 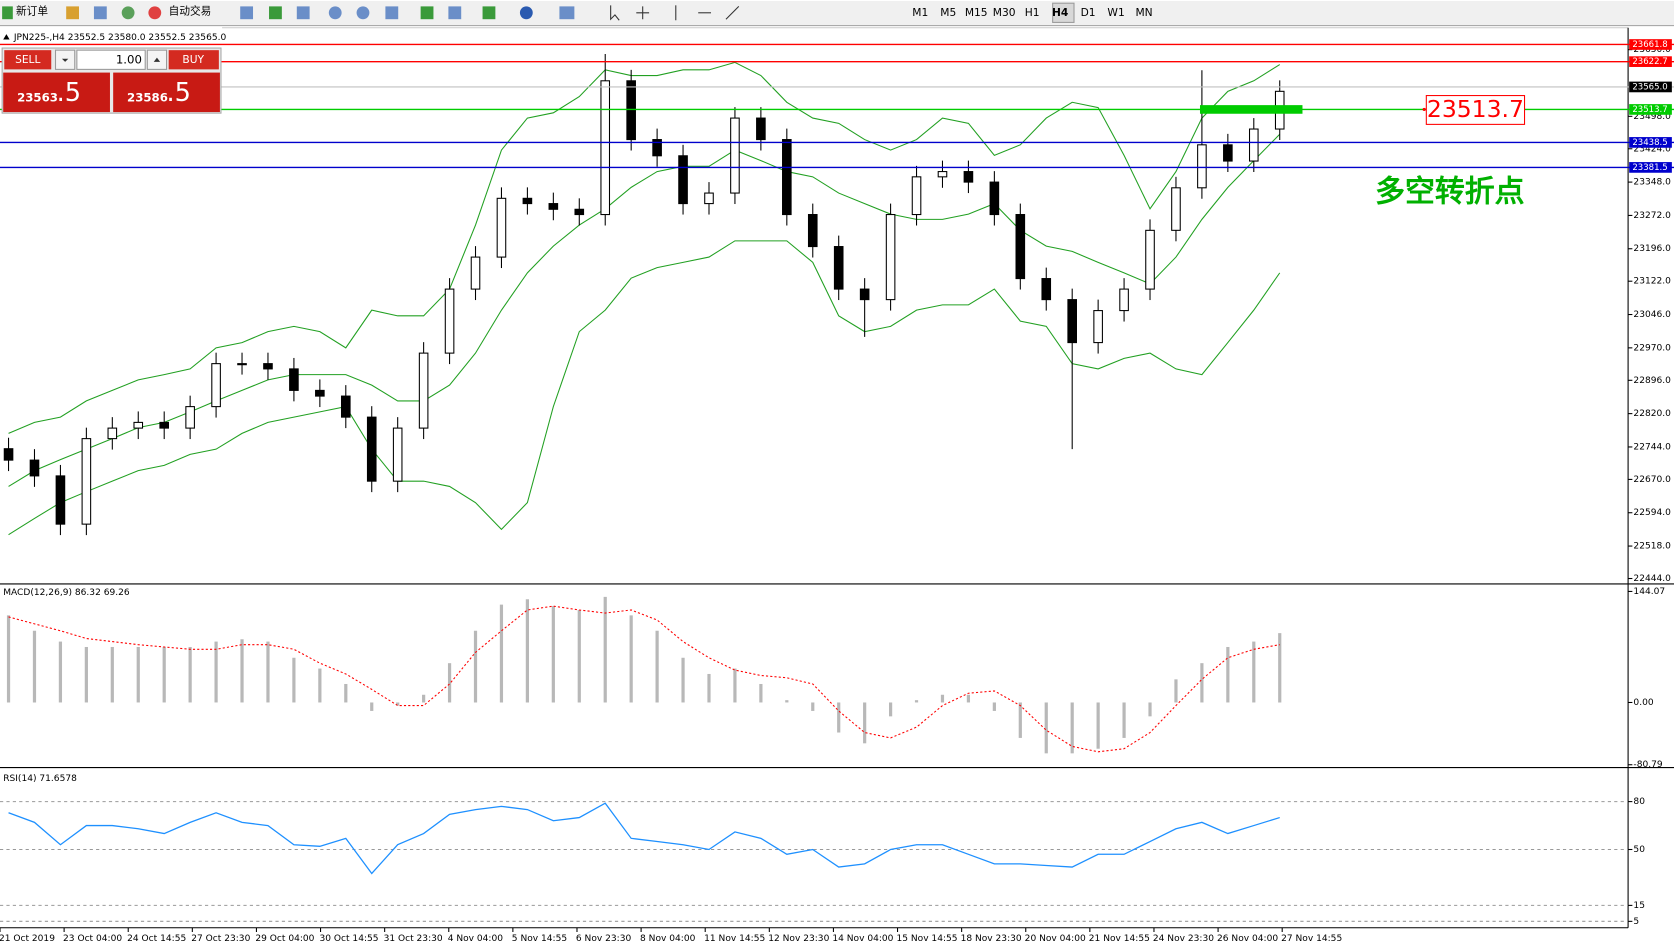 I want to click on ask-fraction: .5, so click(x=179, y=93).